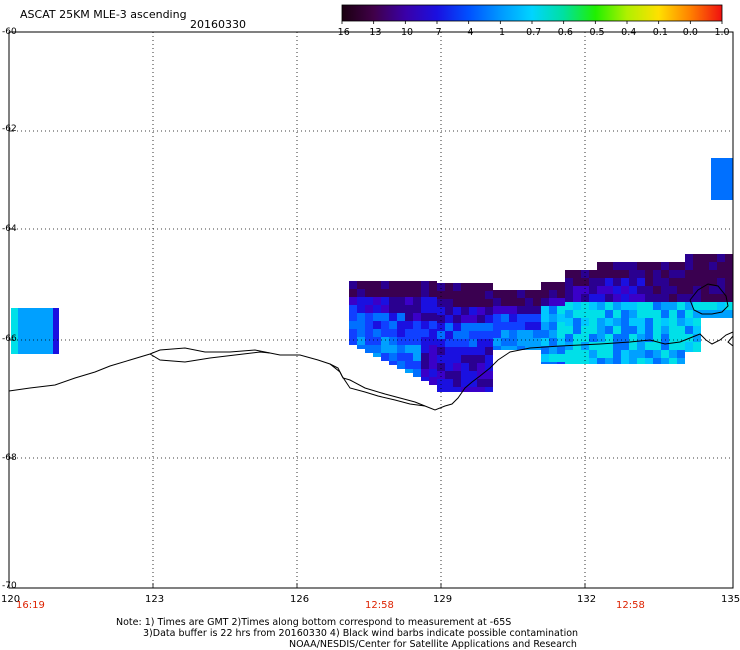 The image size is (740, 650). I want to click on date-label: 20160330, so click(218, 24).